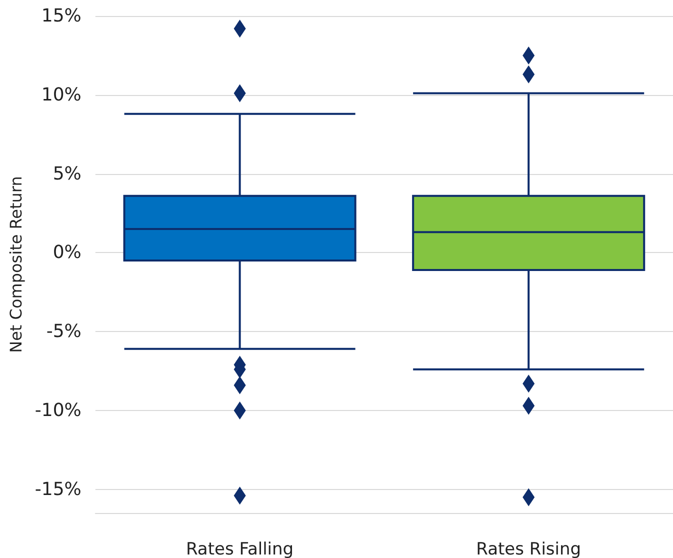  I want to click on y-tick-label: 5%, so click(67, 173).